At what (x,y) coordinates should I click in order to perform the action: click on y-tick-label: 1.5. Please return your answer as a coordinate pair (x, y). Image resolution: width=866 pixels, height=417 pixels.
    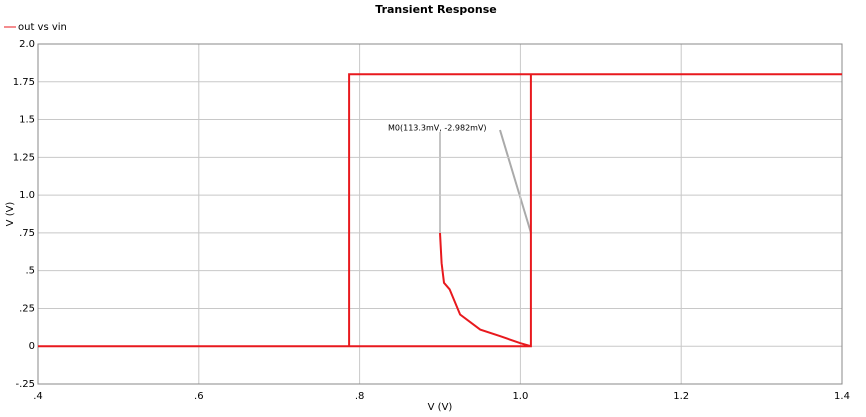
    Looking at the image, I should click on (27, 120).